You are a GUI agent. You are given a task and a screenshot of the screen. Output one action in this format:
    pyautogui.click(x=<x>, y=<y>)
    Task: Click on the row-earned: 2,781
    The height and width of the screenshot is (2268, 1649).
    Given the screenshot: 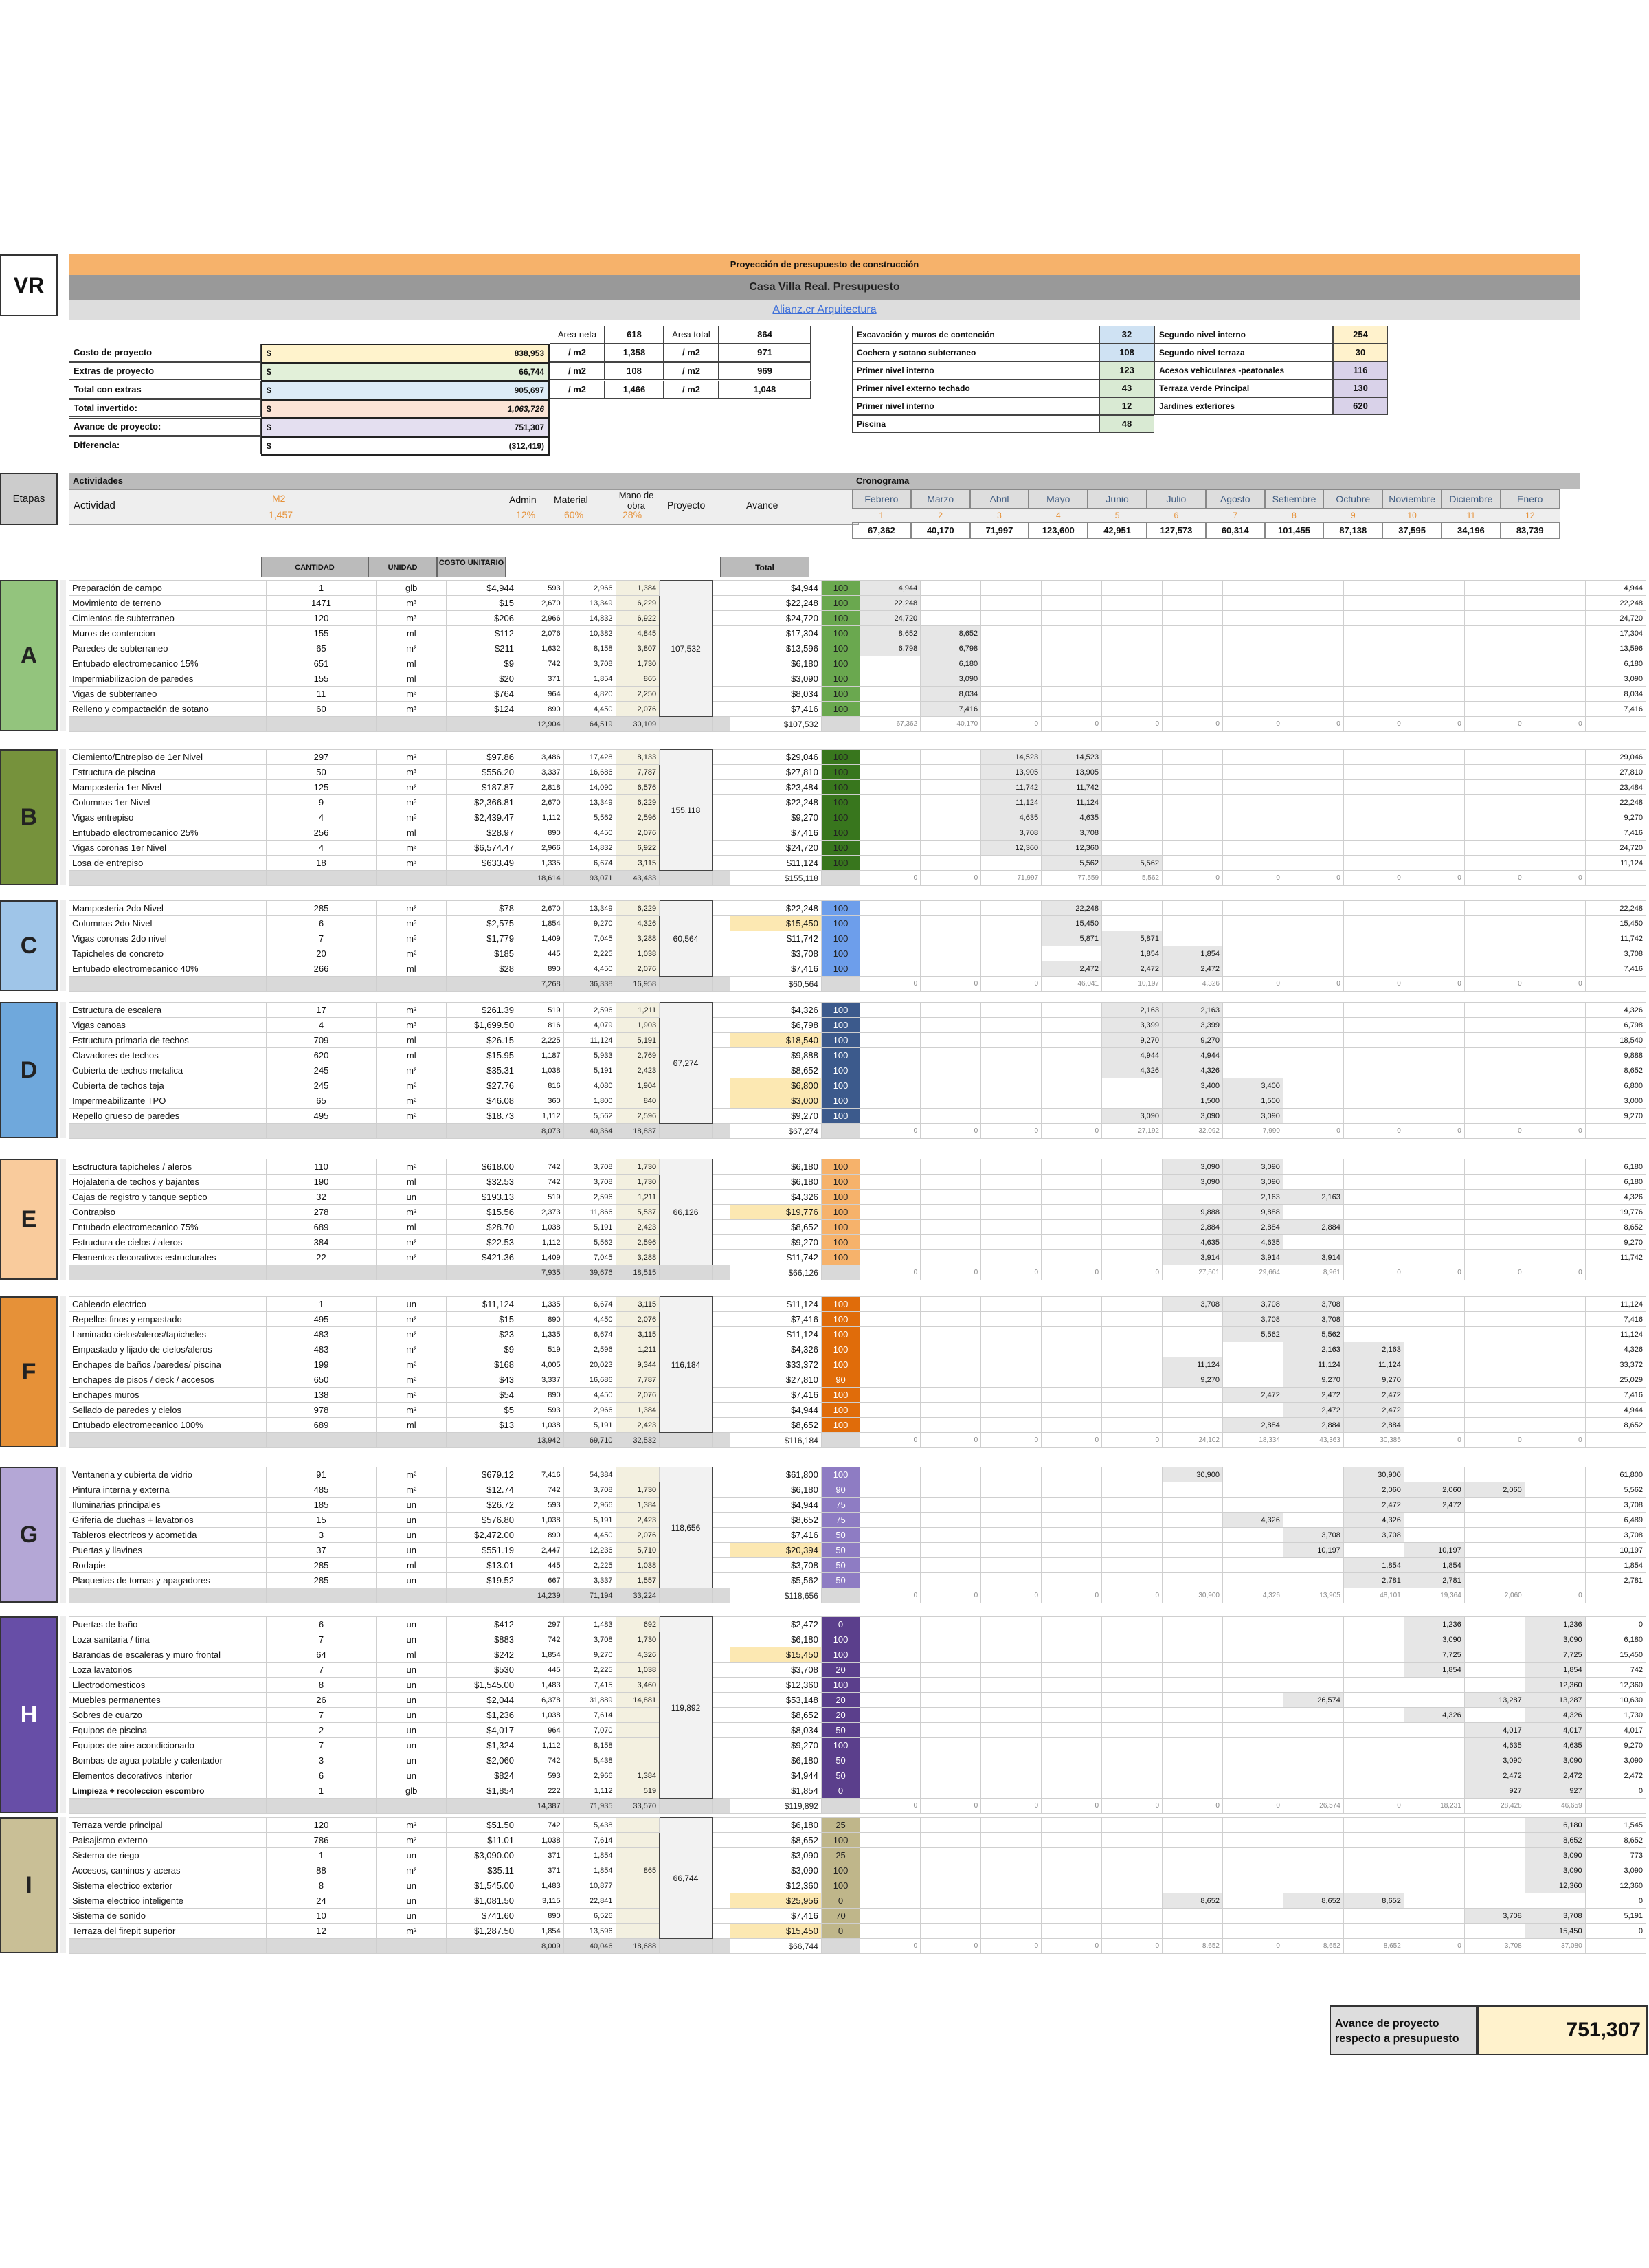 What is the action you would take?
    pyautogui.click(x=1616, y=1580)
    